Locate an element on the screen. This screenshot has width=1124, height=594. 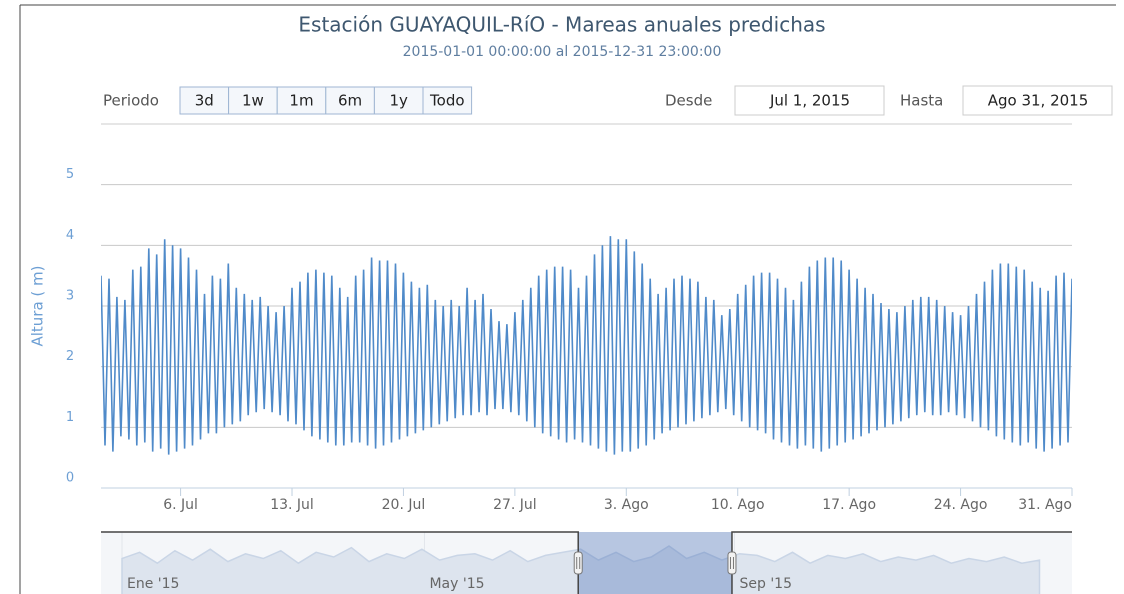
navigator-label: Sep '15 is located at coordinates (765, 584).